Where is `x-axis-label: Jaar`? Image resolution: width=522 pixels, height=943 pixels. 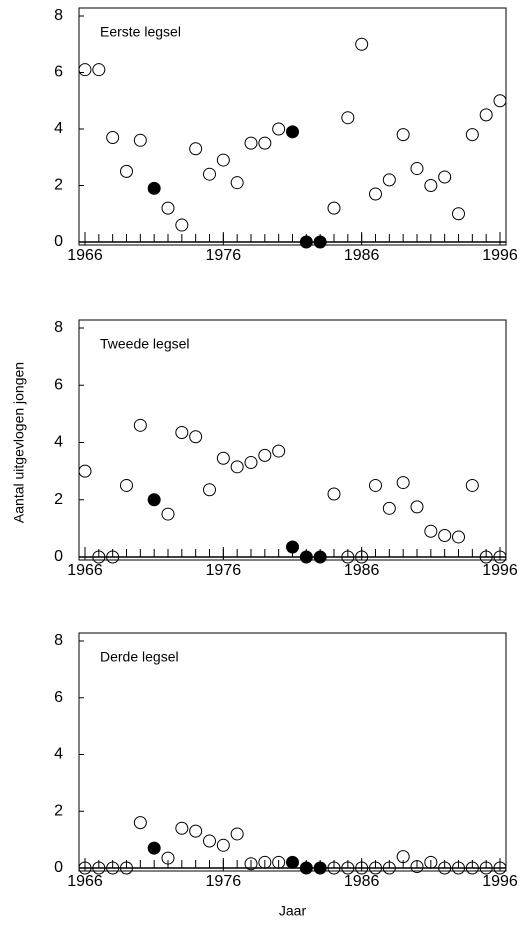 x-axis-label: Jaar is located at coordinates (293, 911).